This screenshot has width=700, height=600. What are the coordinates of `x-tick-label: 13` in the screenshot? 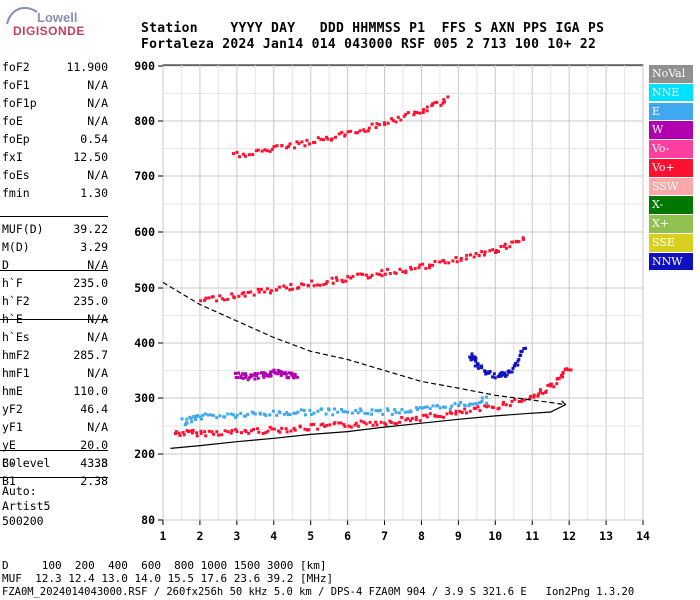 It's located at (606, 536).